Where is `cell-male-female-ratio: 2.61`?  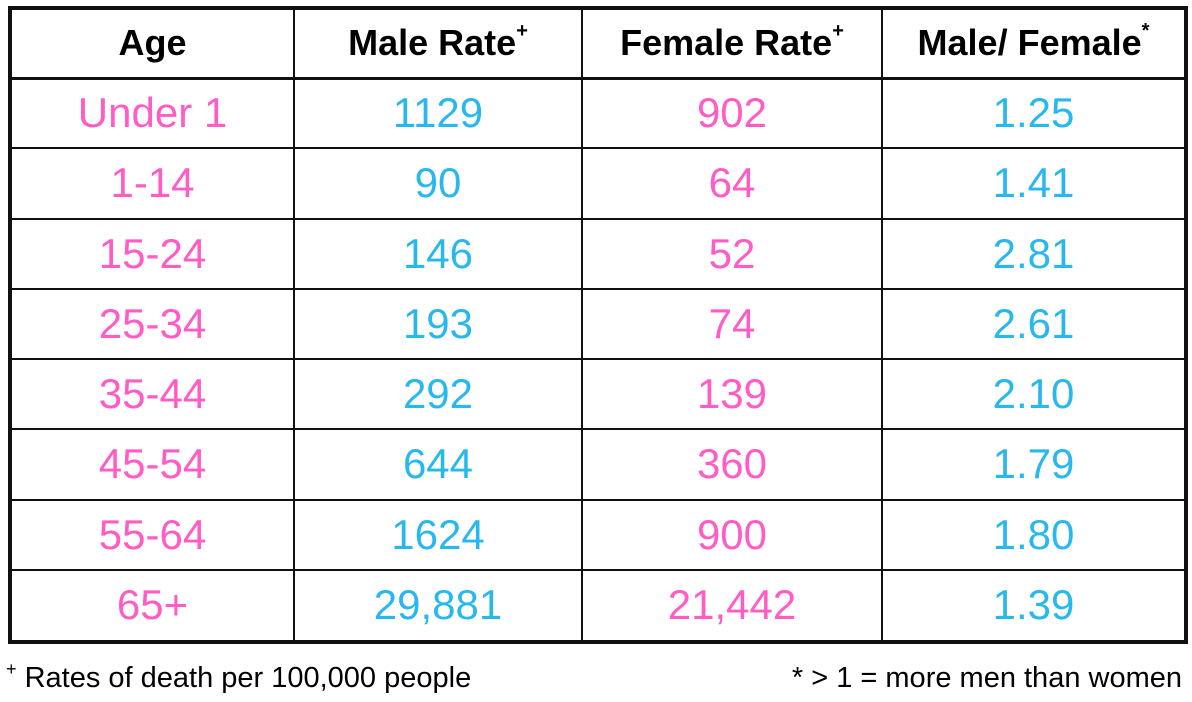 cell-male-female-ratio: 2.61 is located at coordinates (1032, 323).